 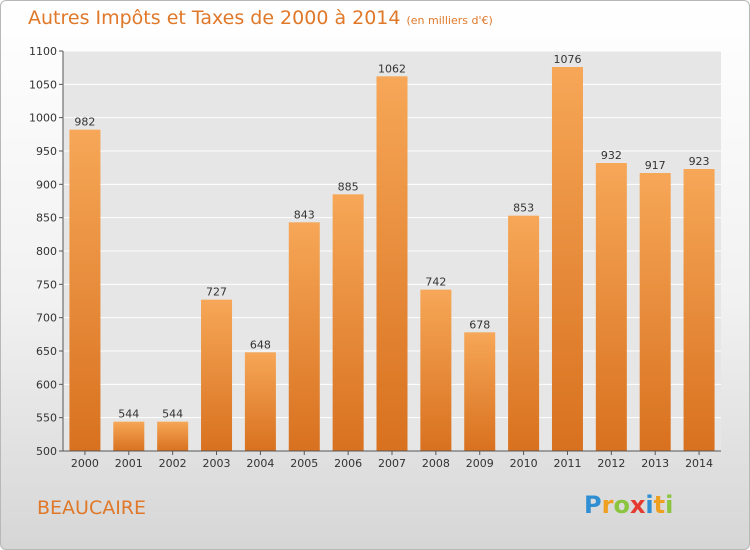 I want to click on bar-2003, so click(x=217, y=375).